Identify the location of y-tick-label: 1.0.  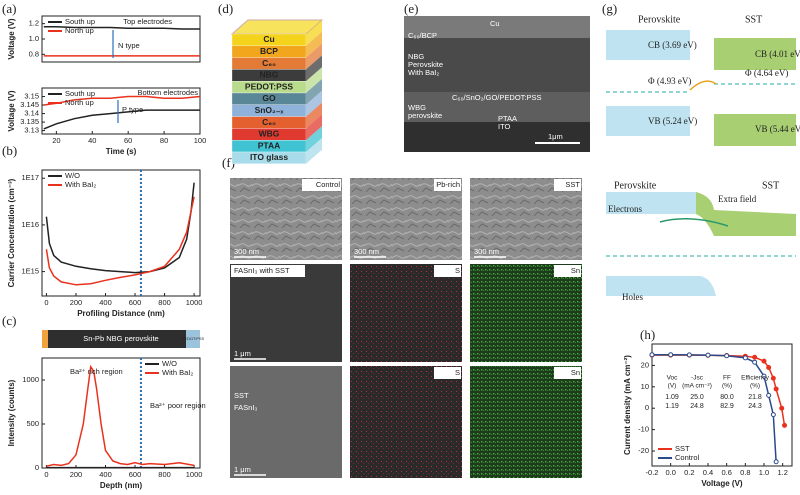
(34, 38).